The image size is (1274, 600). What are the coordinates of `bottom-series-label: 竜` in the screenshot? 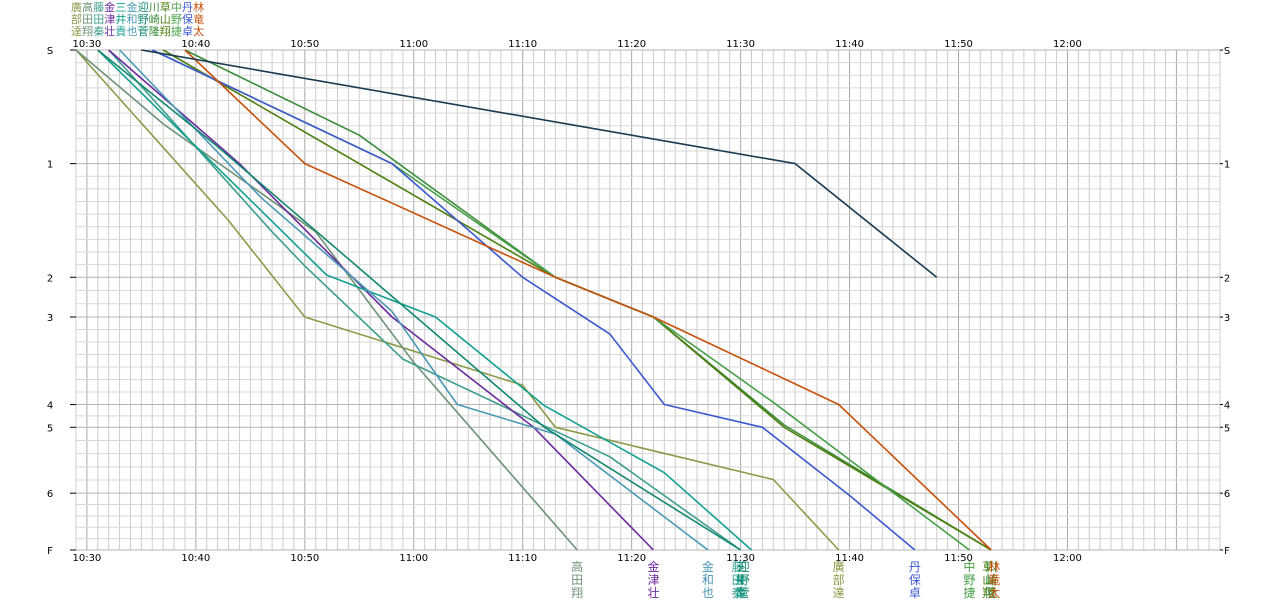 It's located at (994, 580).